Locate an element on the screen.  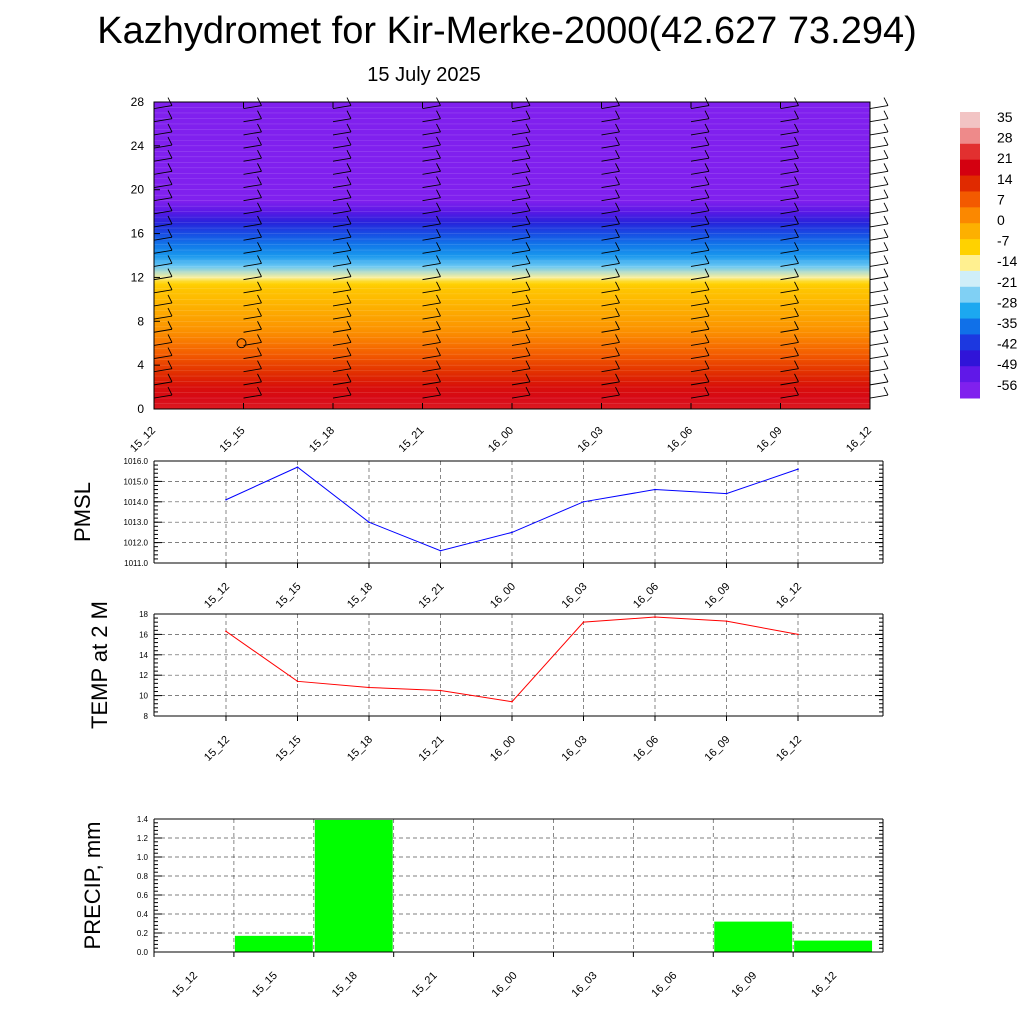
colorbar-label: 21 is located at coordinates (1005, 158).